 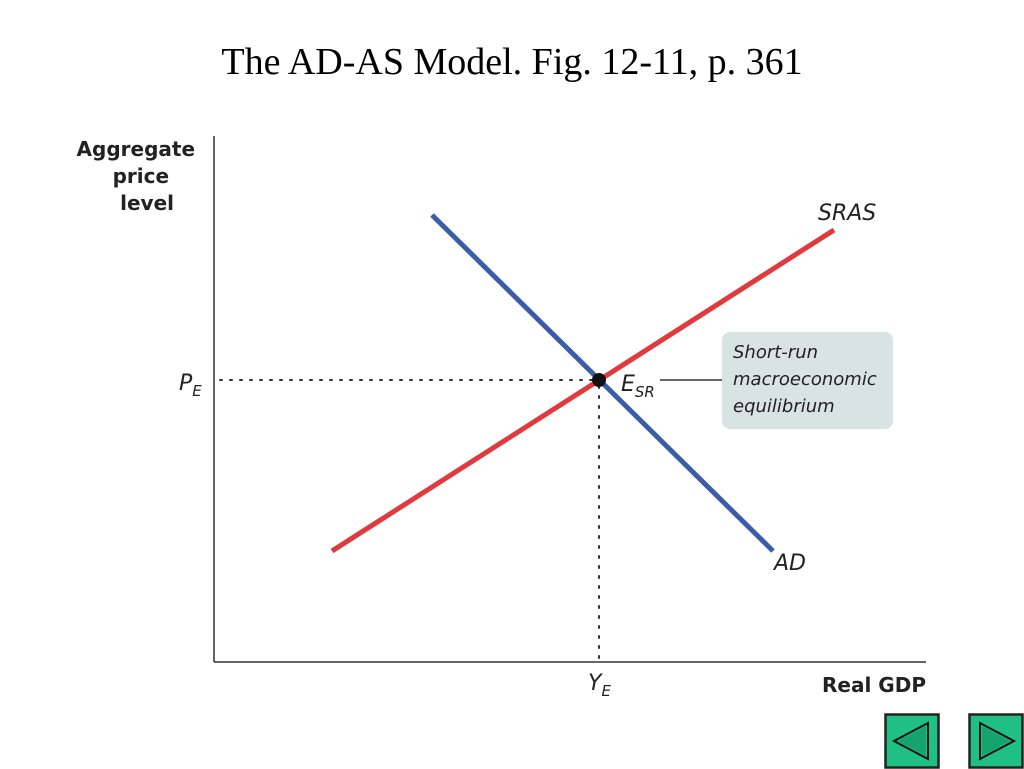 I want to click on next-slide-button, so click(x=996, y=741).